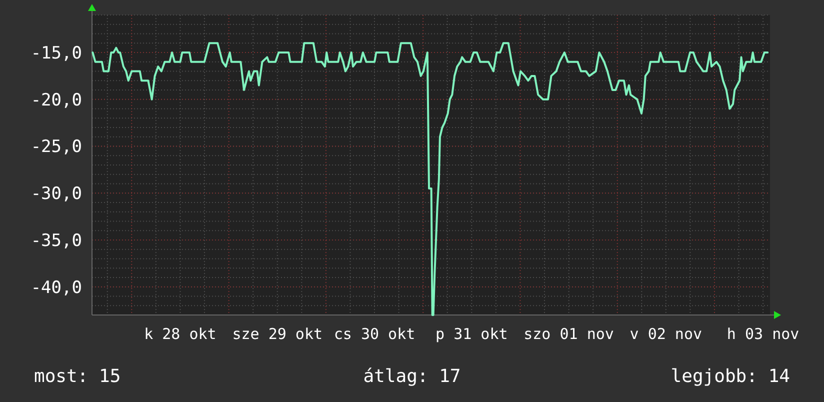  I want to click on x-tick-label: v 02 nov, so click(666, 334).